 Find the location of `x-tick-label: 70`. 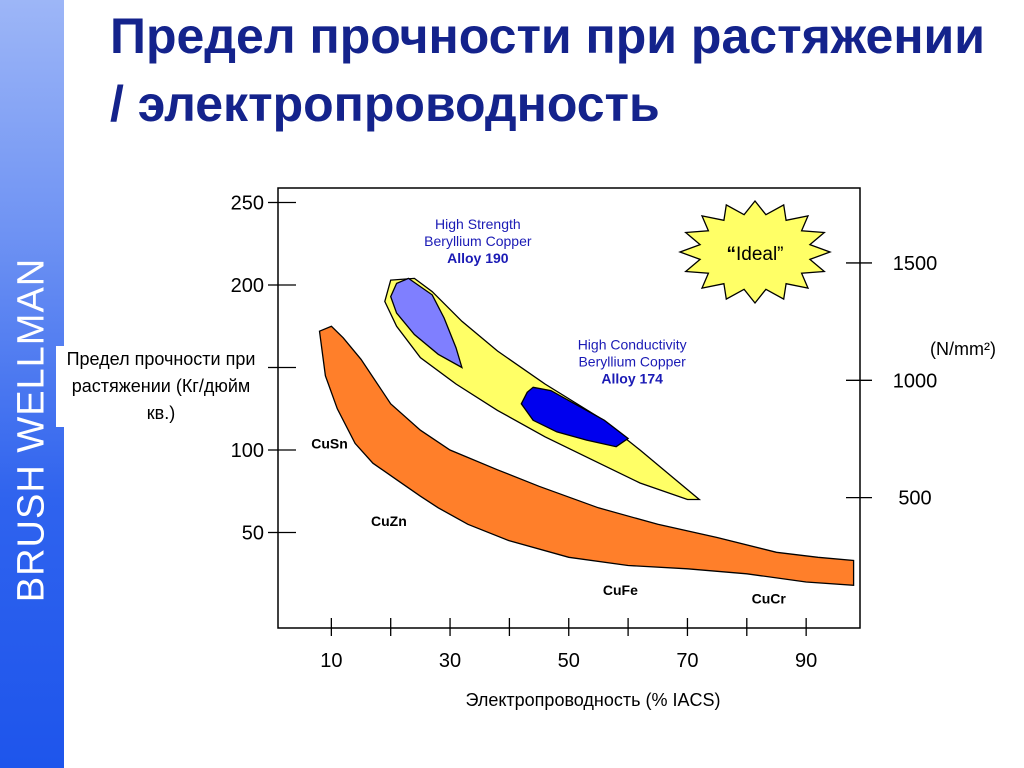

x-tick-label: 70 is located at coordinates (687, 661).